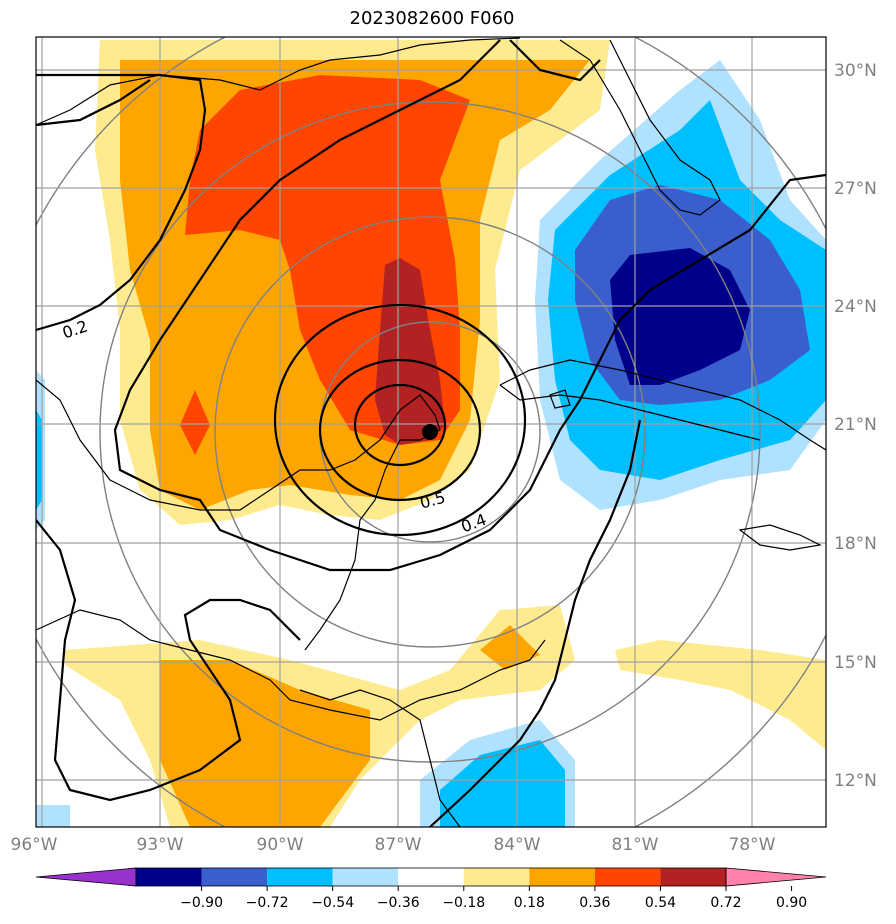  What do you see at coordinates (517, 845) in the screenshot?
I see `lon-label: 84°W` at bounding box center [517, 845].